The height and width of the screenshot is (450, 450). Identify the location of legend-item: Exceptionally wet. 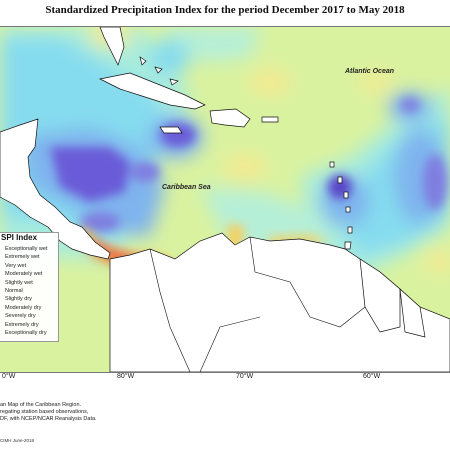
(26, 249).